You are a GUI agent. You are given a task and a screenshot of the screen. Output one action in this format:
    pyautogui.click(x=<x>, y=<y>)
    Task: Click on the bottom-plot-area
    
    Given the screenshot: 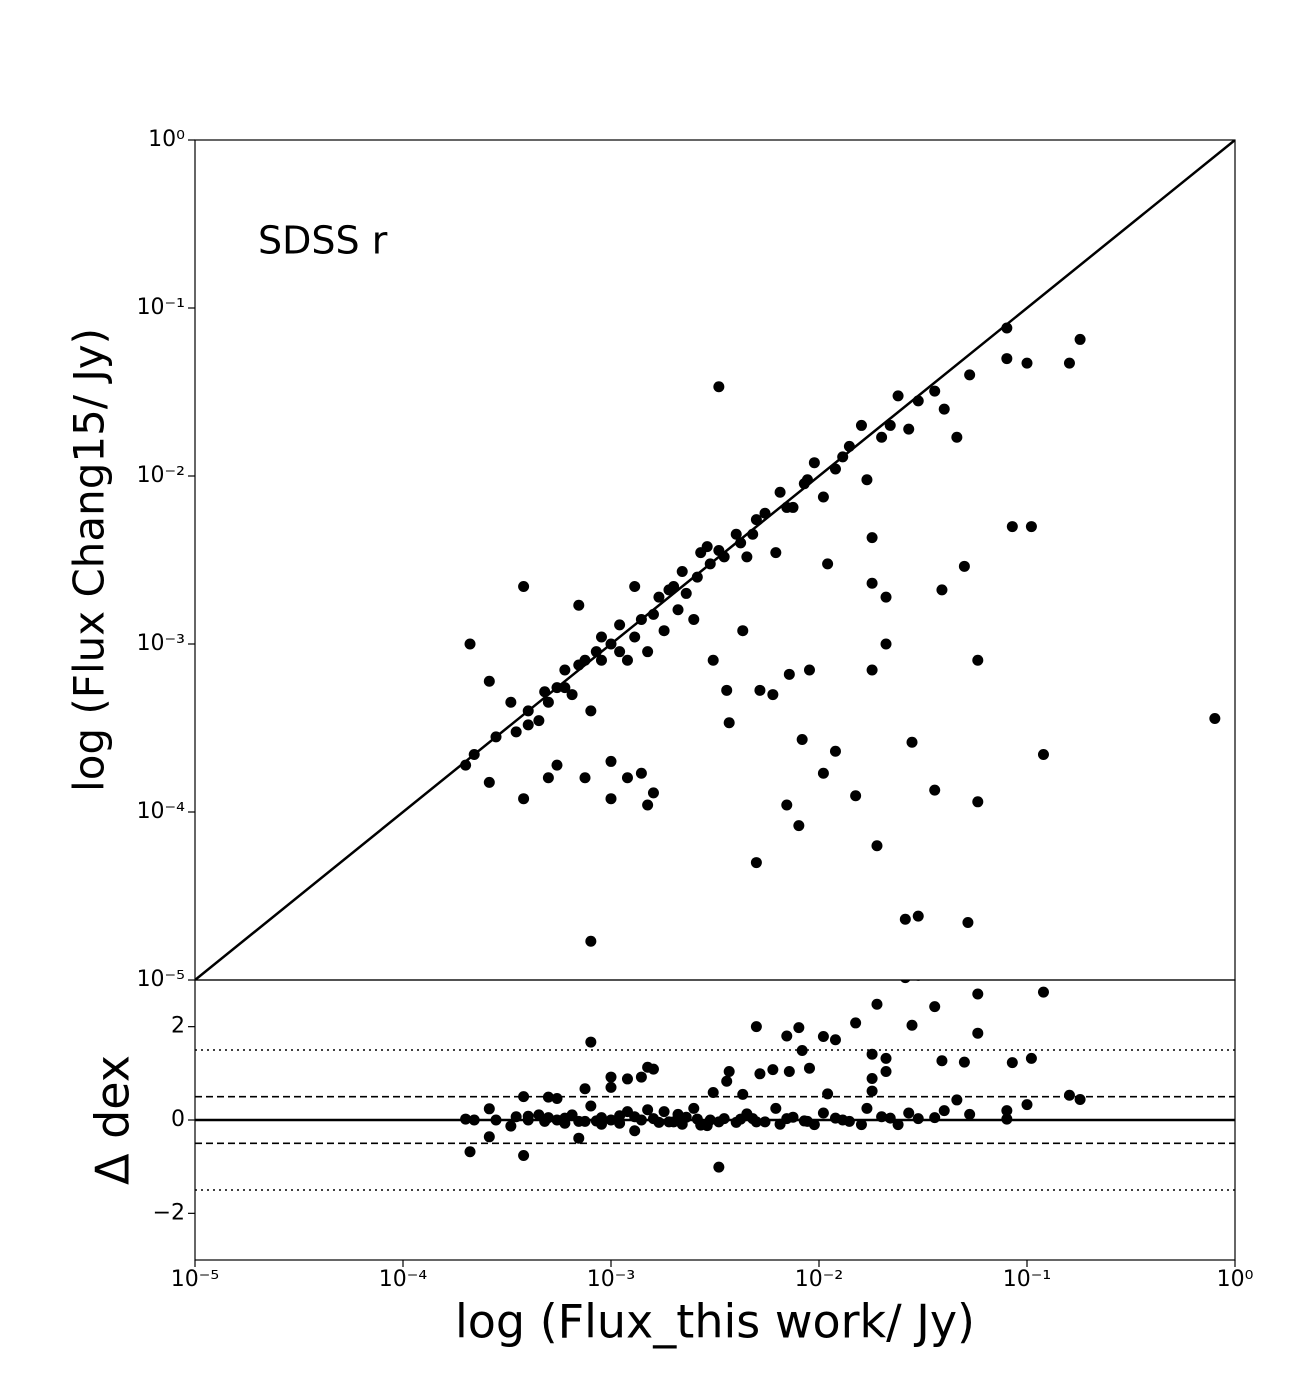 What is the action you would take?
    pyautogui.click(x=715, y=1074)
    